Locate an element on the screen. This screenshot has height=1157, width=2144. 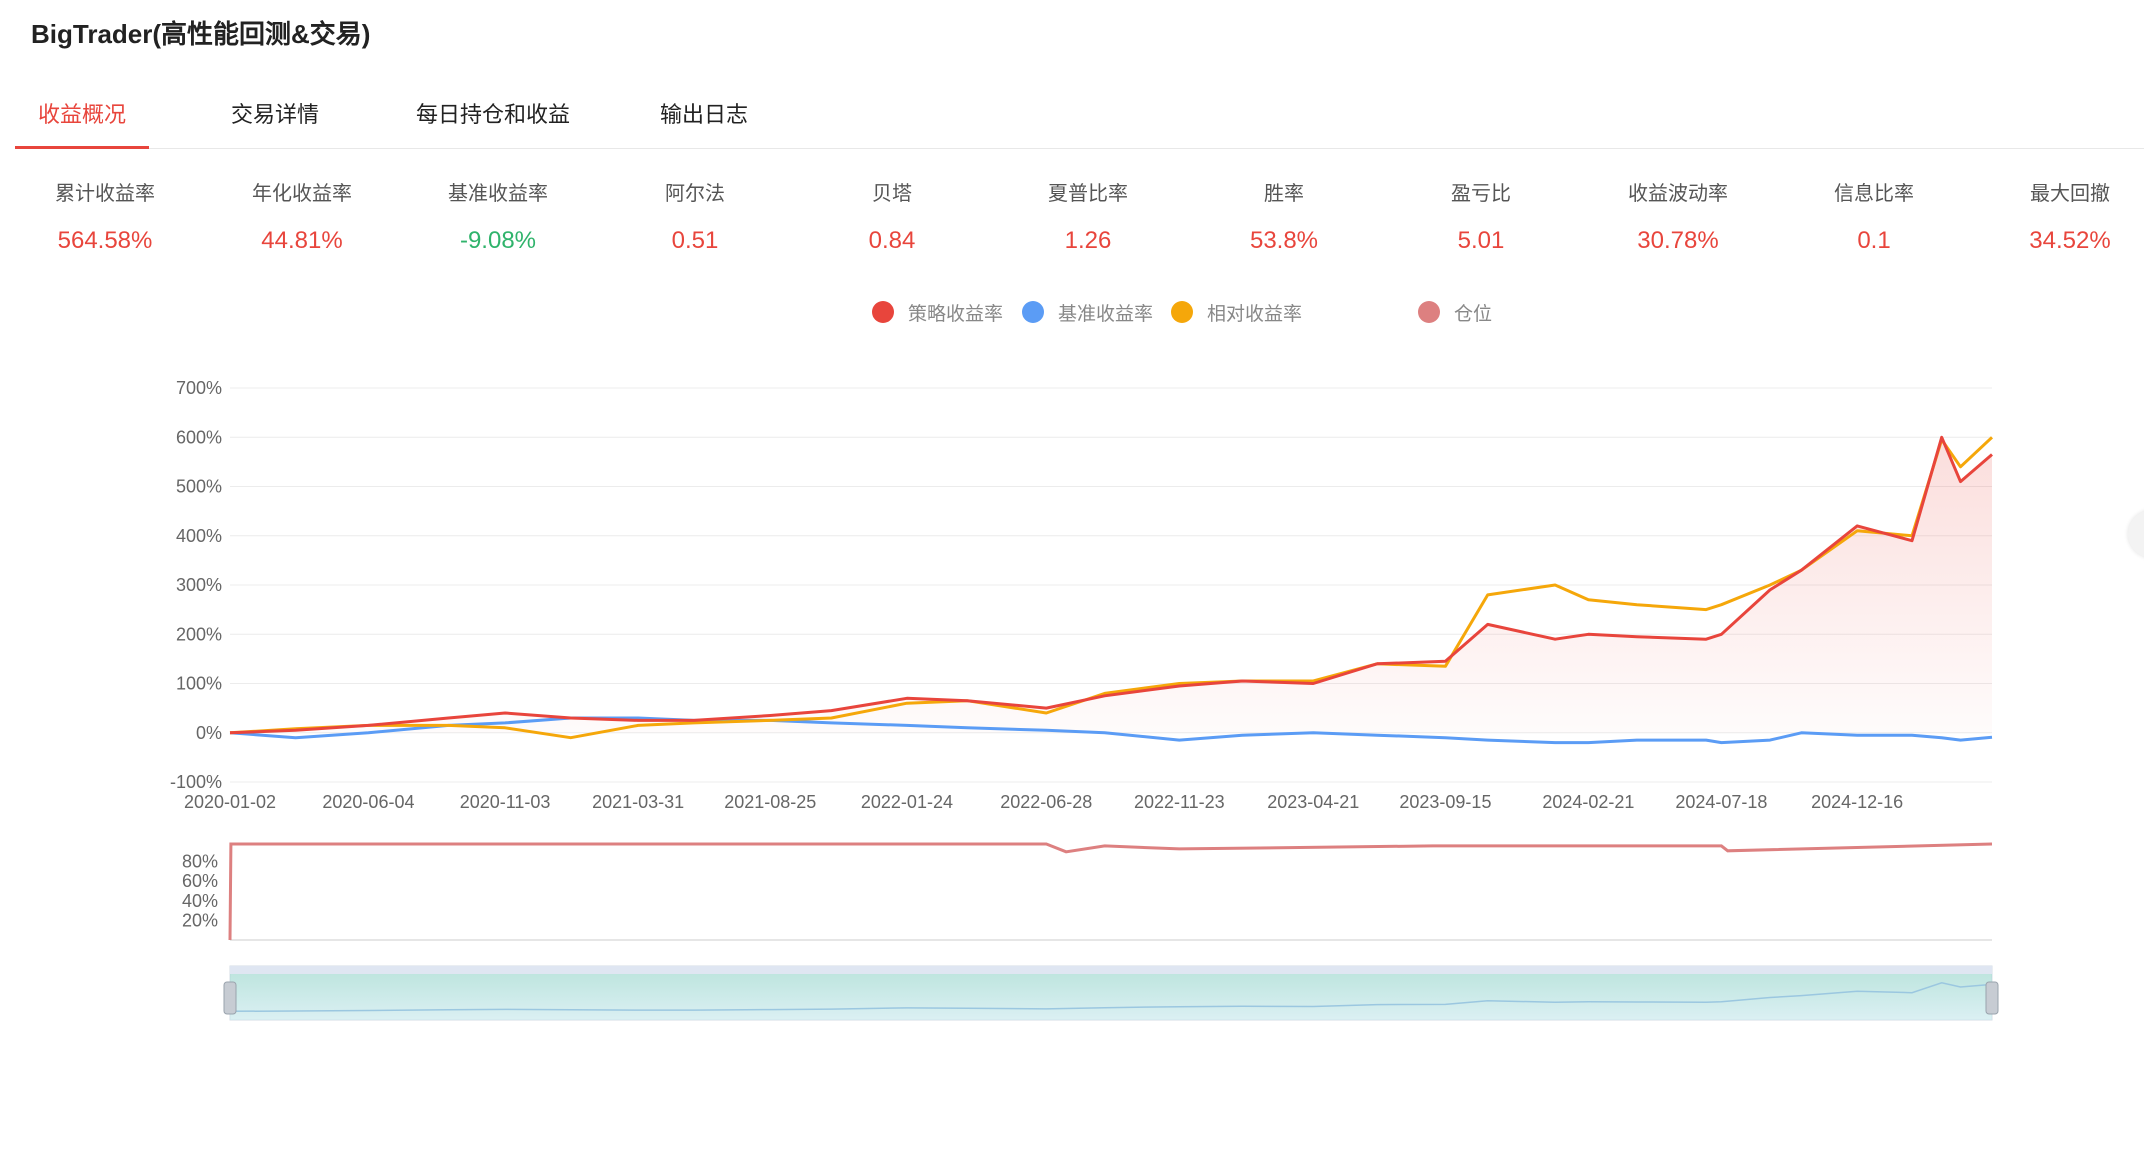
y-tick-label: 700% is located at coordinates (199, 388).